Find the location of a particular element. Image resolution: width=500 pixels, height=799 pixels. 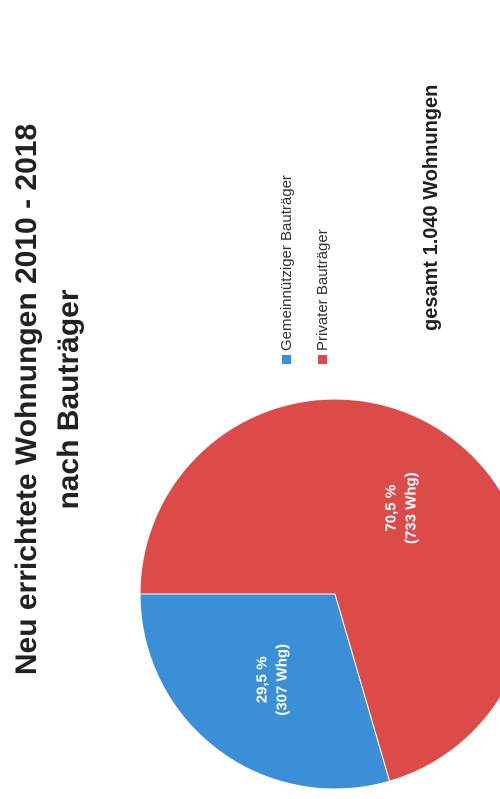

legend-label-gemeinnuetzig: Gemeinnütziger Bauträger is located at coordinates (286, 263).